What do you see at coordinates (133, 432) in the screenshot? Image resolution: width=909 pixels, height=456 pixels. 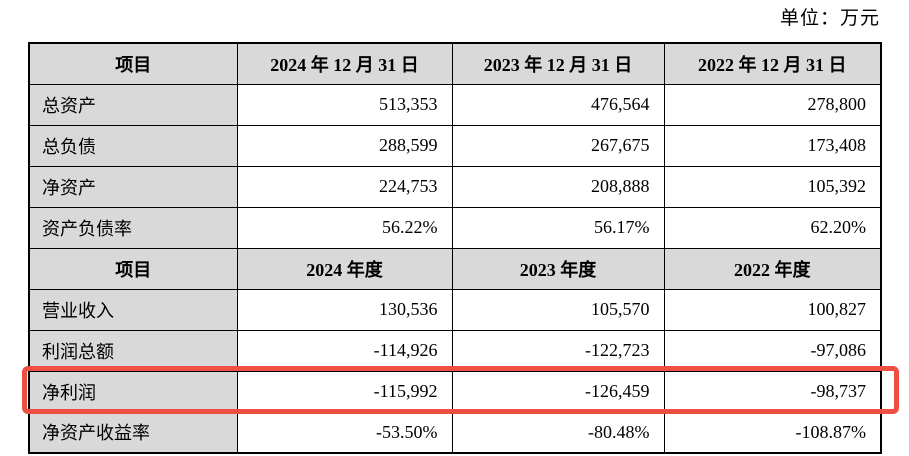 I see `row-label-cell: 净资产收益率` at bounding box center [133, 432].